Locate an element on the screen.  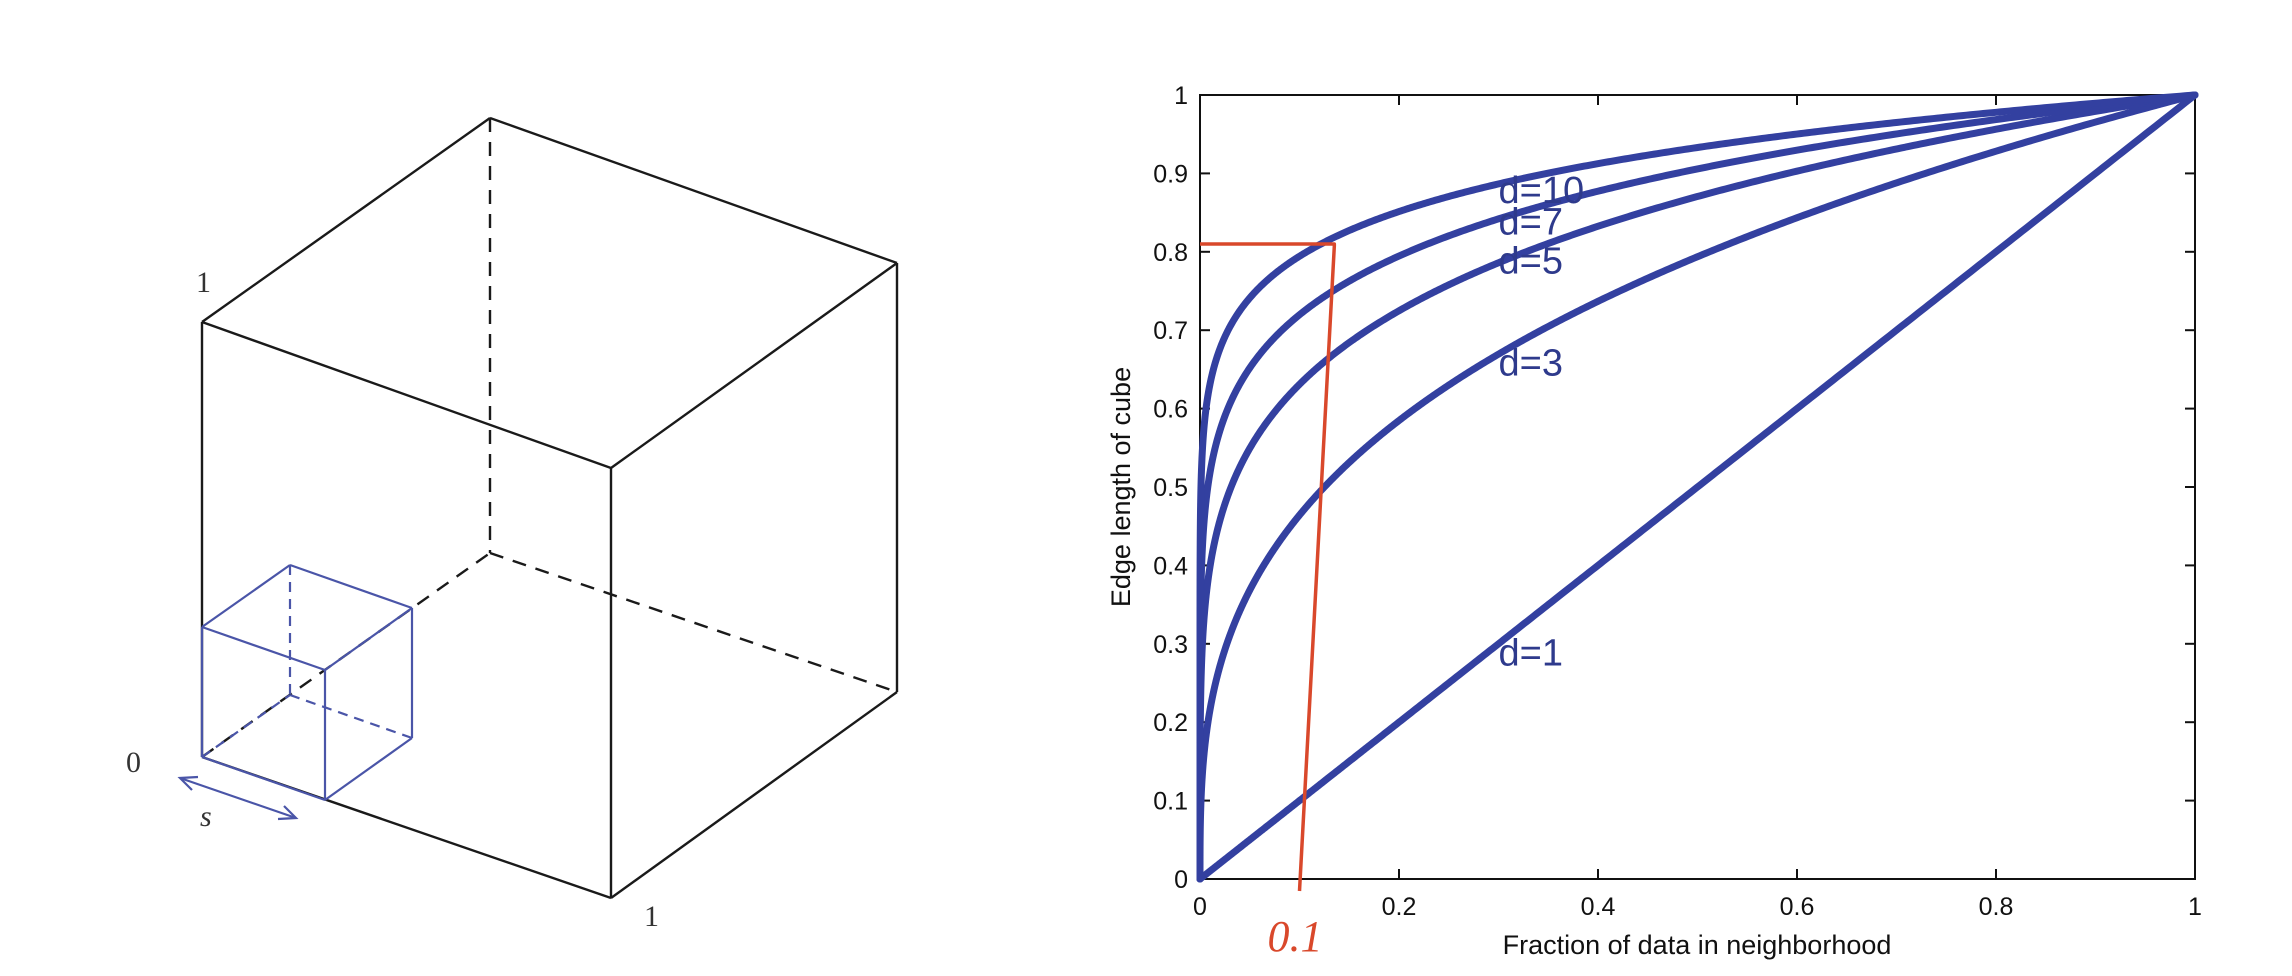
series-label: d=1 is located at coordinates (1531, 654).